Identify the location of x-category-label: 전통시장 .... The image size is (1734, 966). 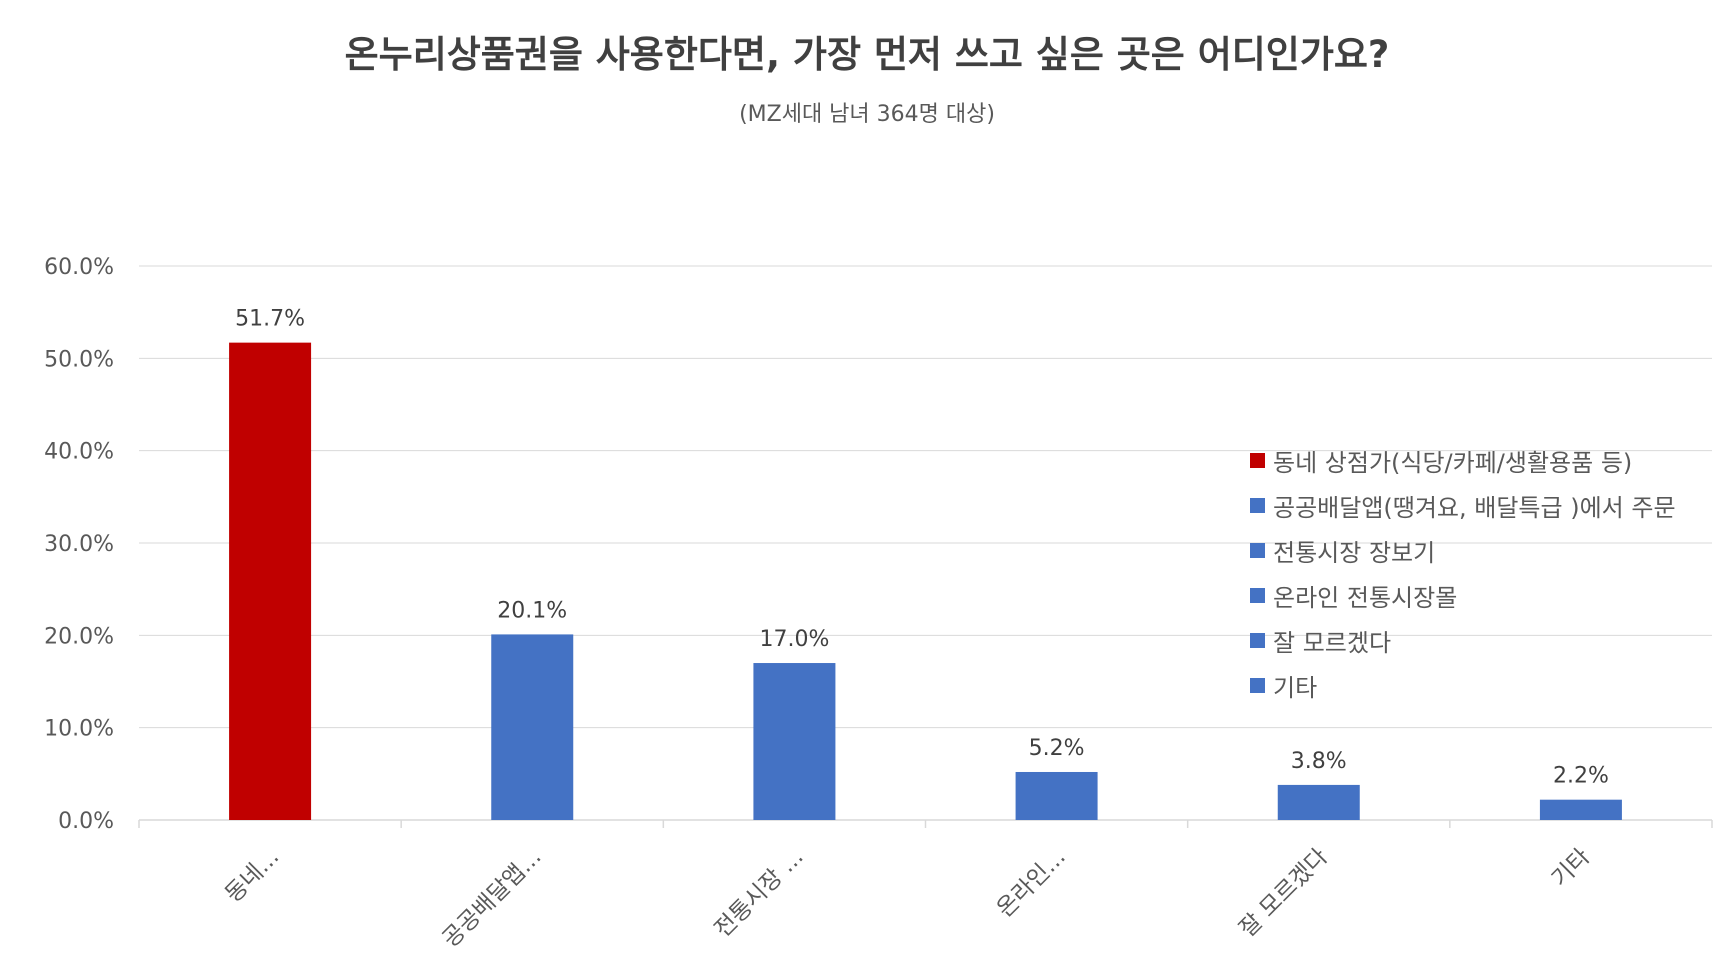
(759, 893).